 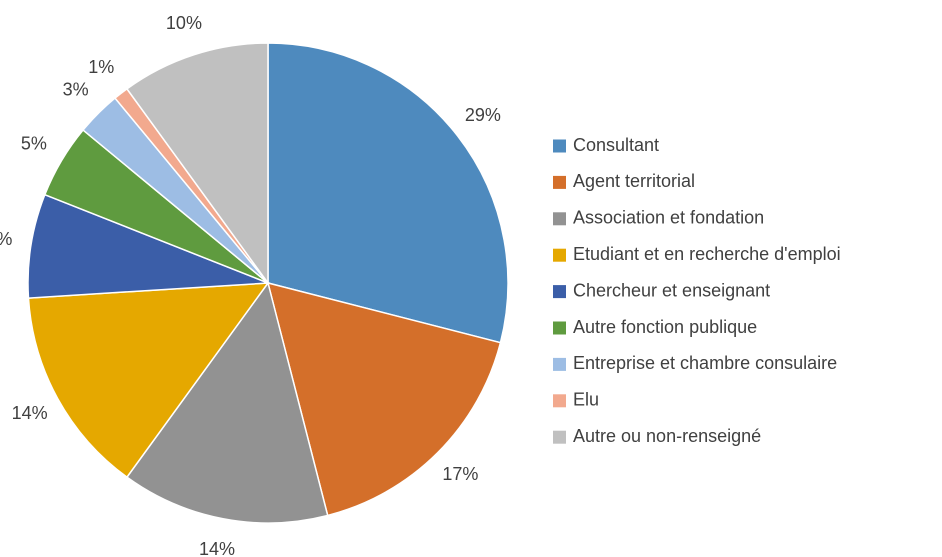 What do you see at coordinates (76, 89) in the screenshot?
I see `data-label: 3%` at bounding box center [76, 89].